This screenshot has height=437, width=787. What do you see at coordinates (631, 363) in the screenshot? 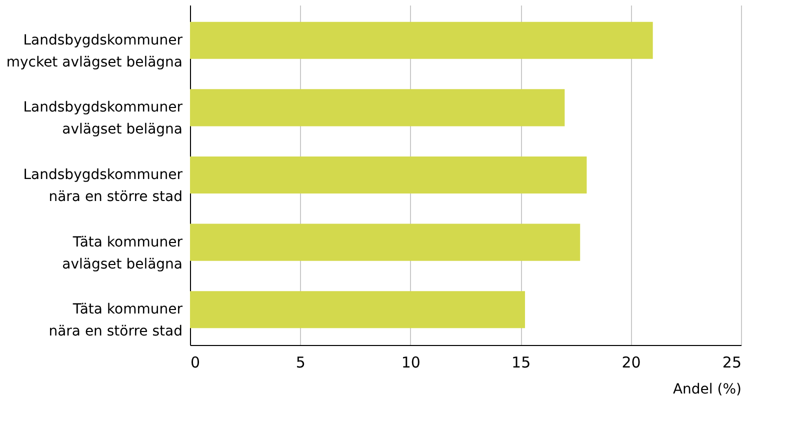
I see `x-tick-label: 20` at bounding box center [631, 363].